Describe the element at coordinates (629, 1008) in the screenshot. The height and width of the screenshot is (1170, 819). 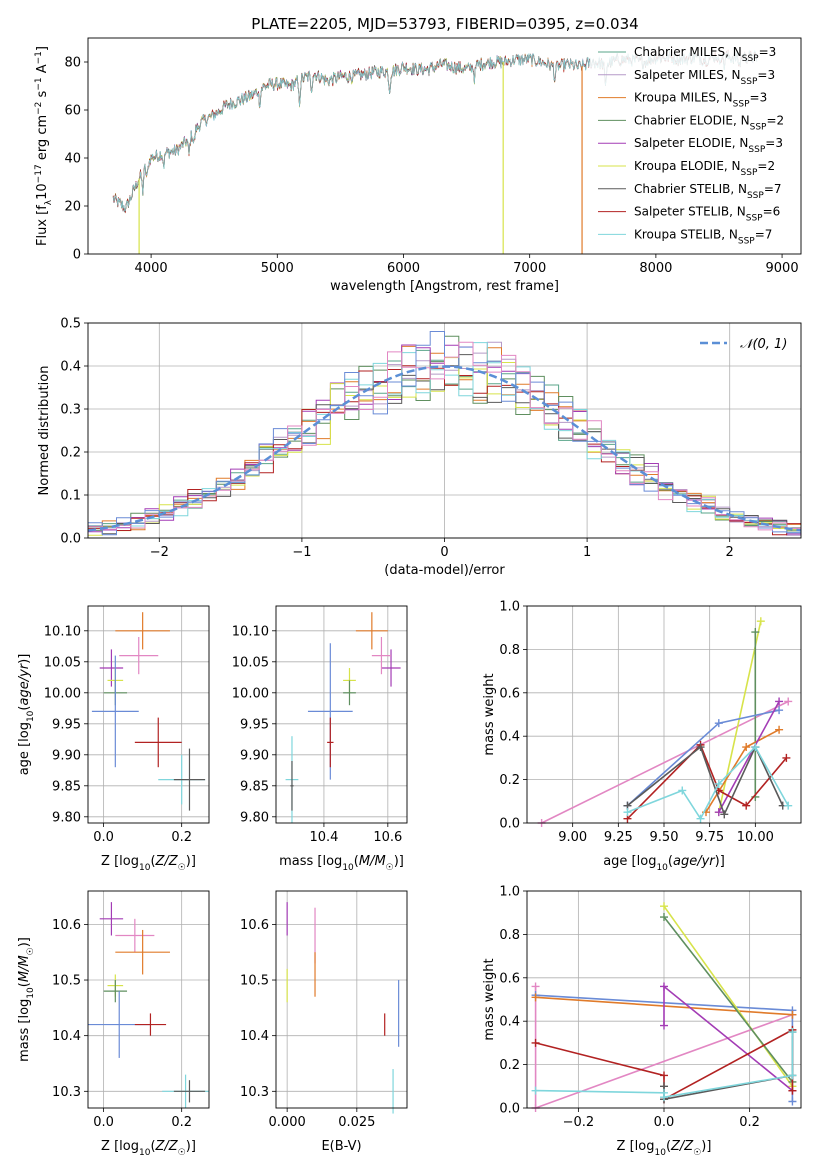
I see `ticks: −0.2 0.0 0.2 0.0 0.2 0.4 0.6 0.8 1.0` at that location.